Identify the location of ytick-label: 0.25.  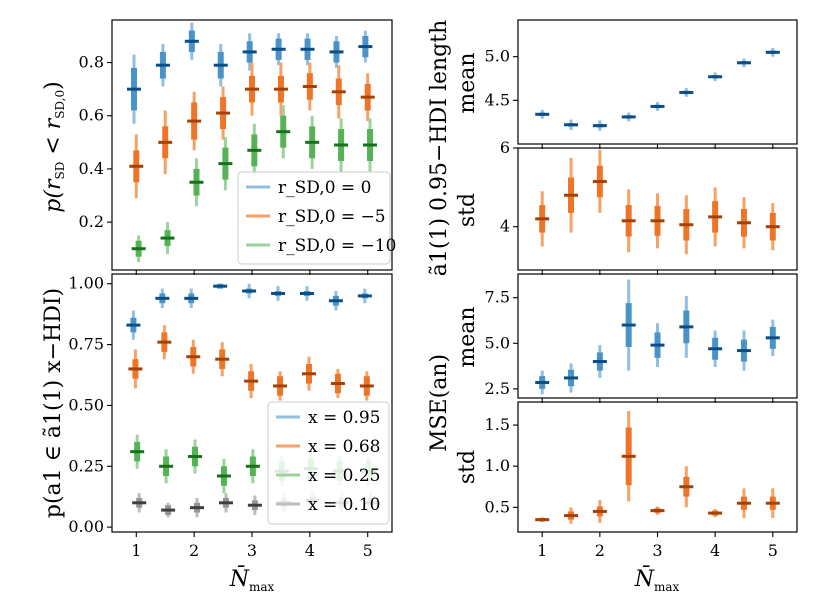
(86, 465).